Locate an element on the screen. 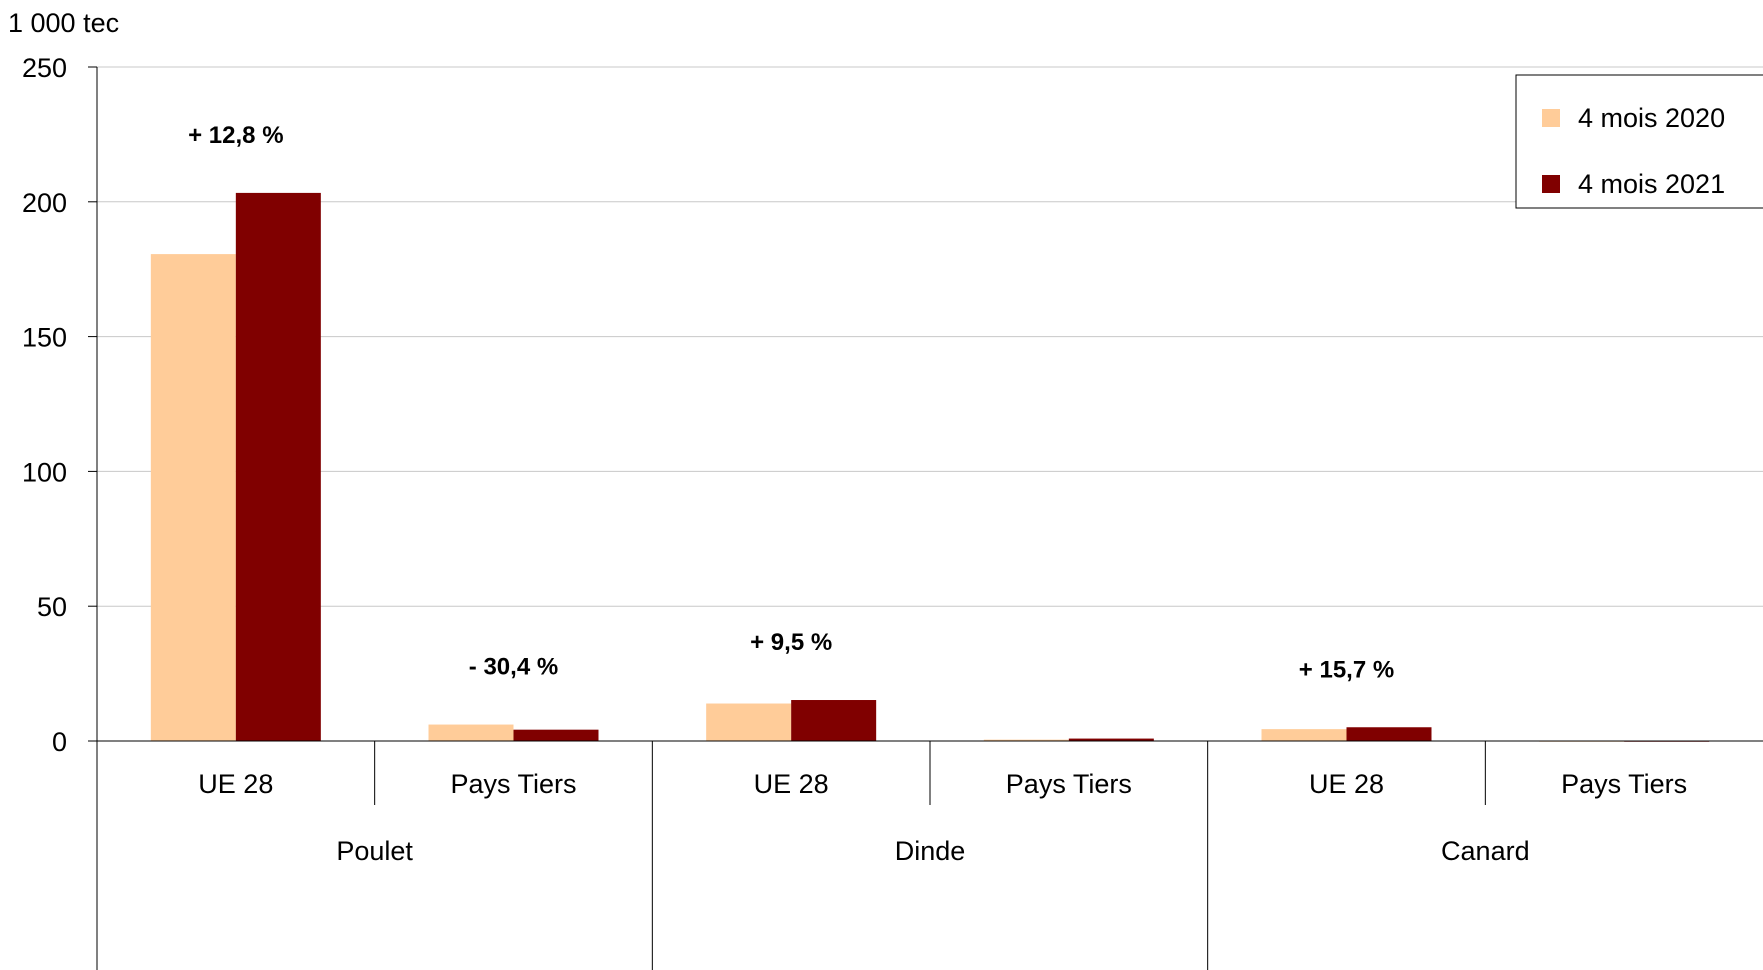 The width and height of the screenshot is (1763, 970). y-tick-label: 100 is located at coordinates (44, 472).